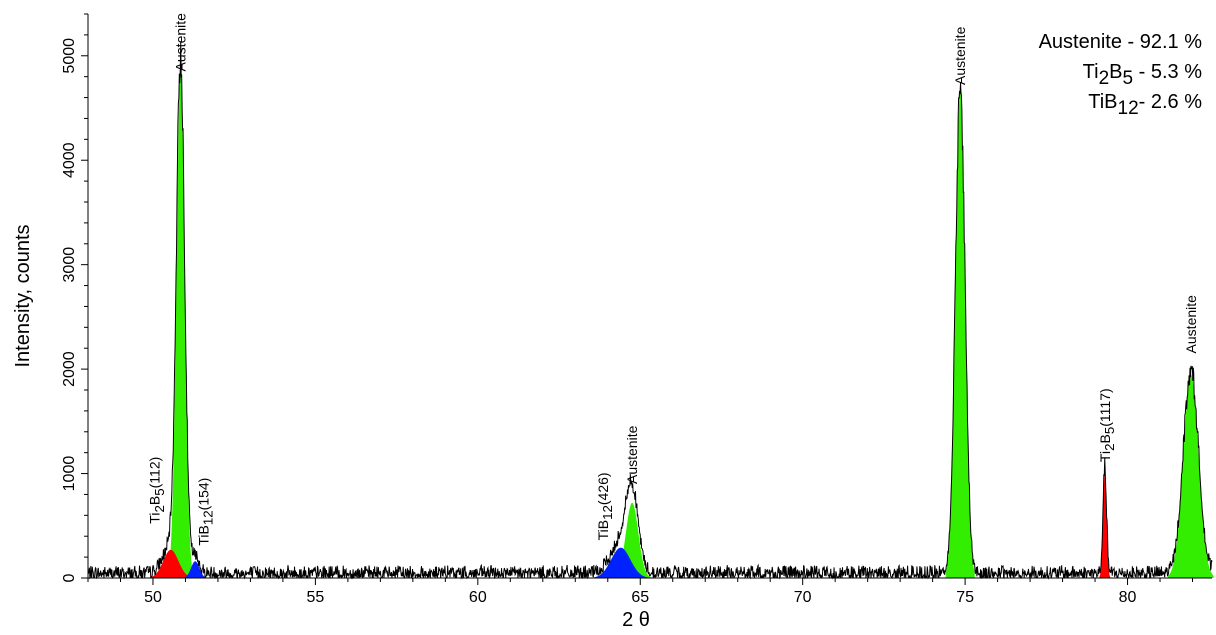 Image resolution: width=1216 pixels, height=635 pixels. Describe the element at coordinates (965, 597) in the screenshot. I see `x-tick-label: 75` at that location.